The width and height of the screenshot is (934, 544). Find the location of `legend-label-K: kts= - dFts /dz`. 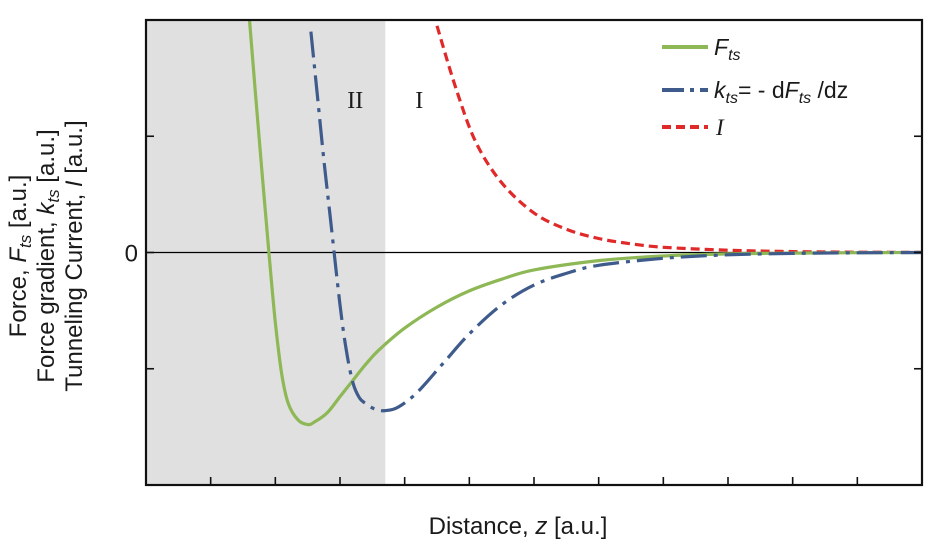

legend-label-K: kts= - dFts /dz is located at coordinates (781, 92).